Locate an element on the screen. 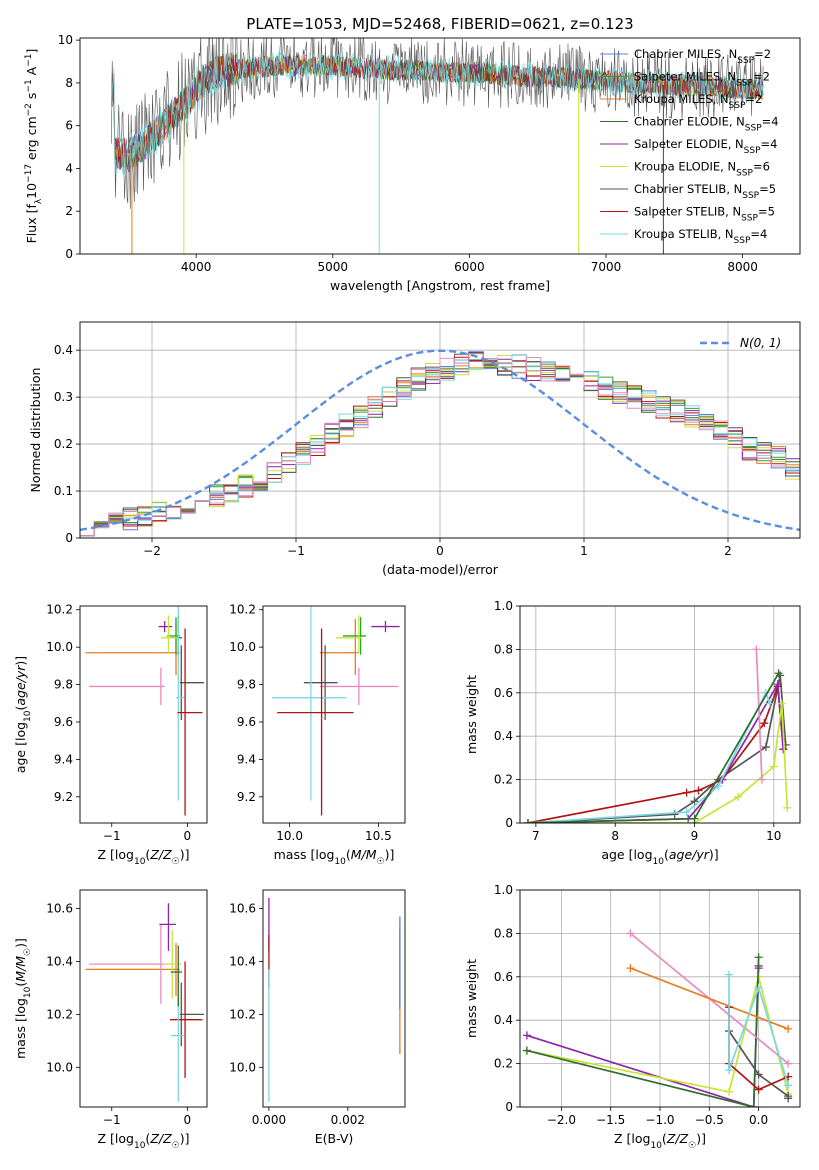  x-tick-label: 0.000 is located at coordinates (269, 1120).